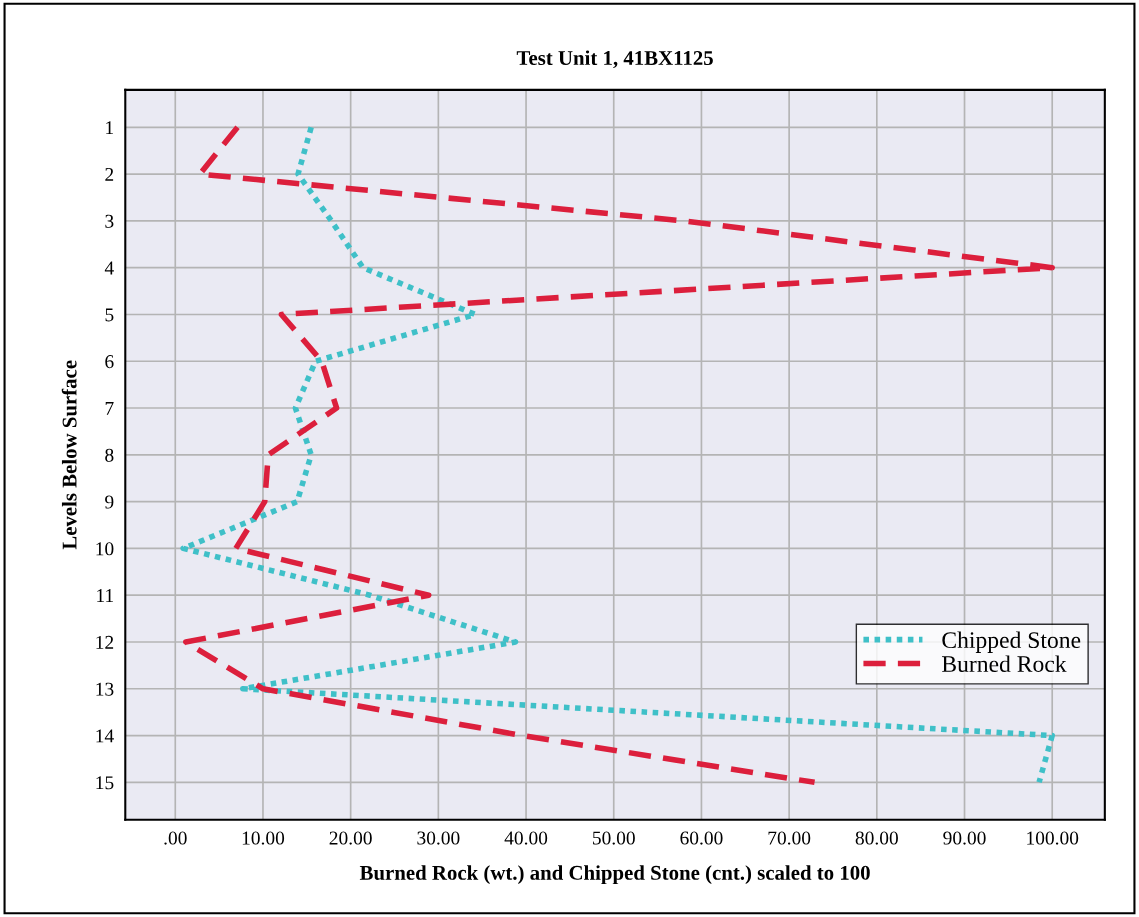 The image size is (1139, 917). Describe the element at coordinates (1004, 664) in the screenshot. I see `legend-label: Burned Rock` at that location.